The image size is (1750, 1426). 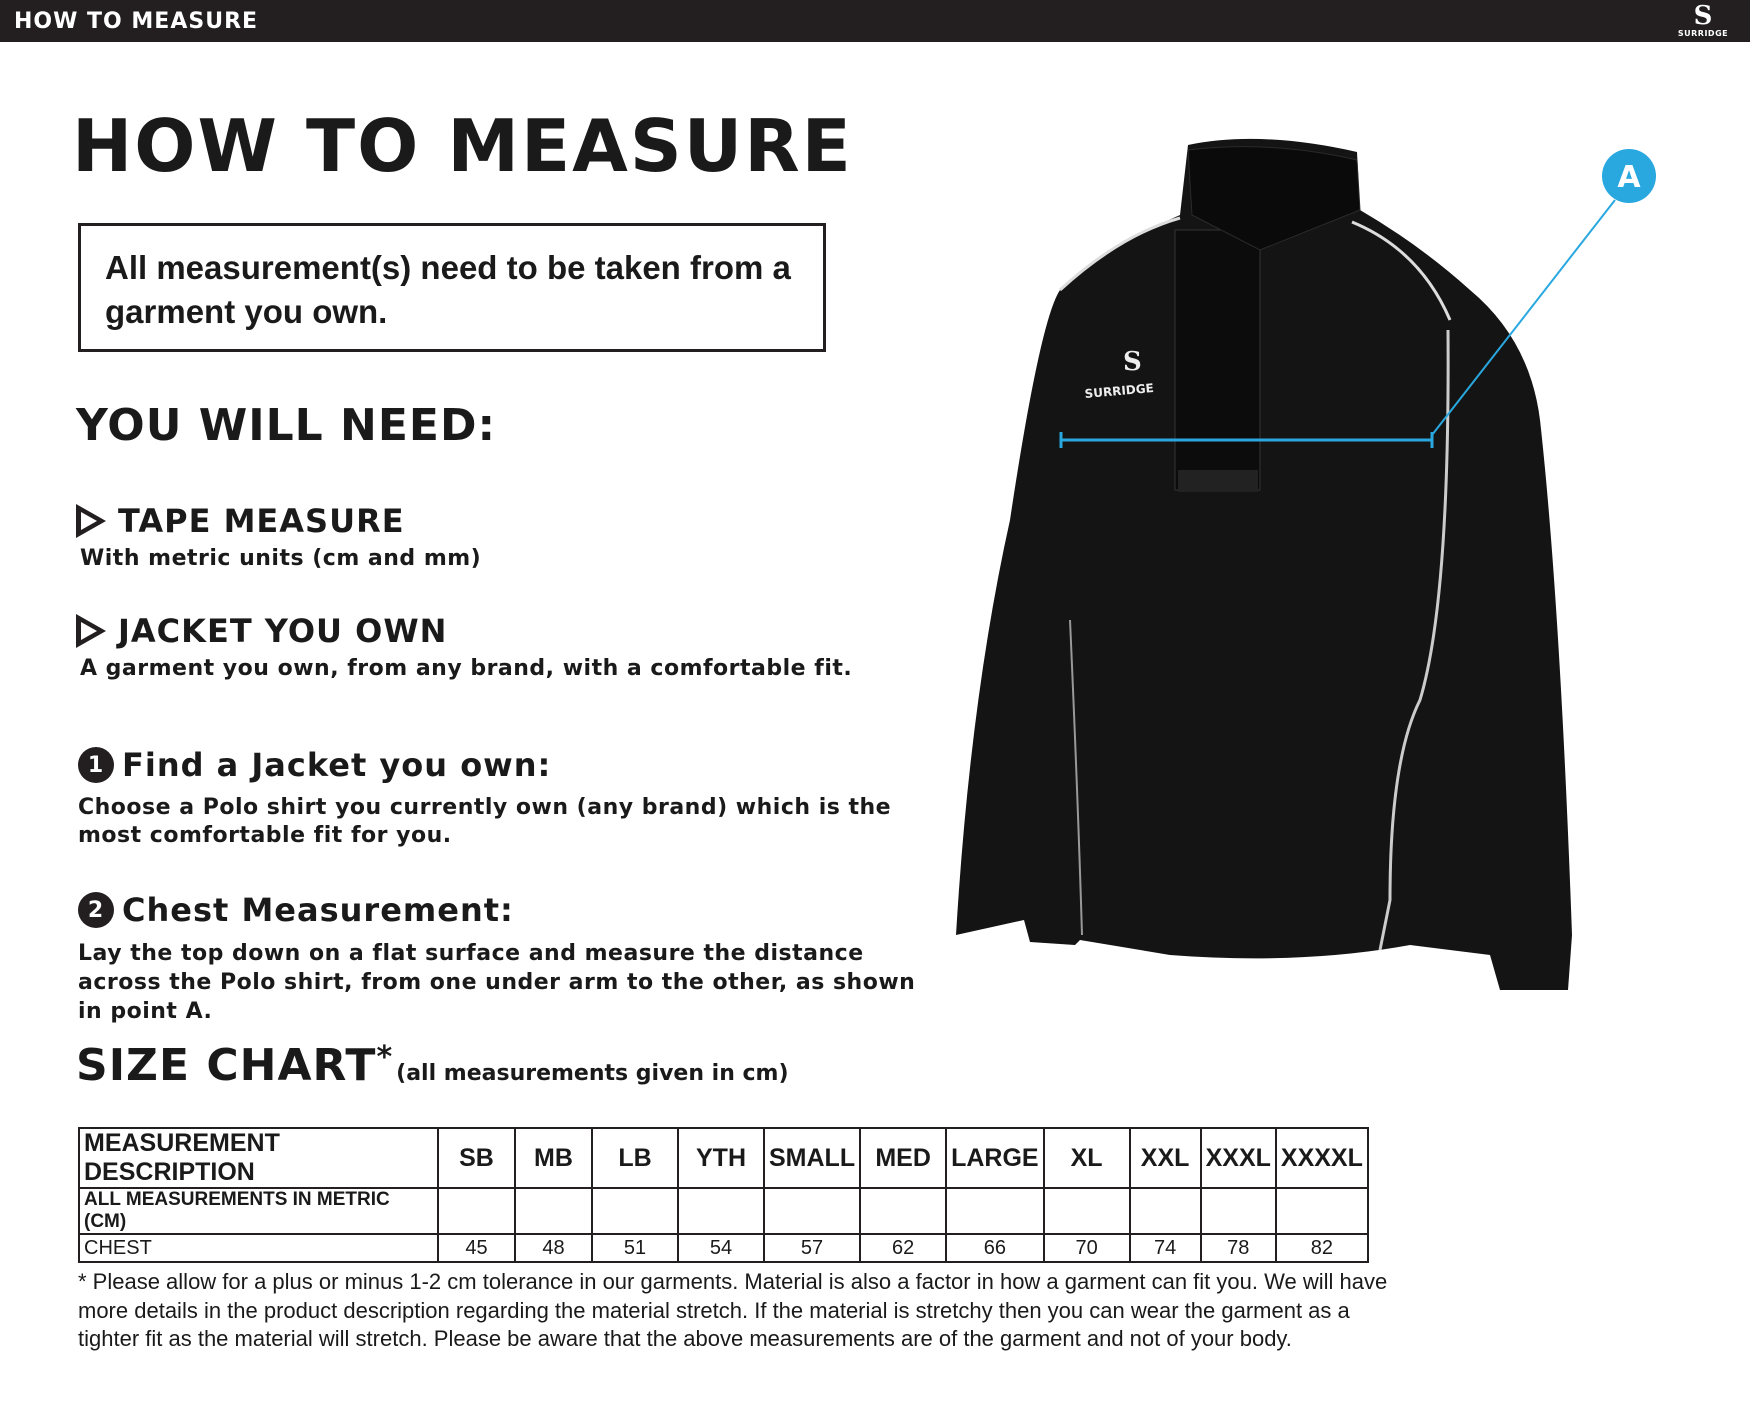 I want to click on table-cell: 45, so click(x=476, y=1248).